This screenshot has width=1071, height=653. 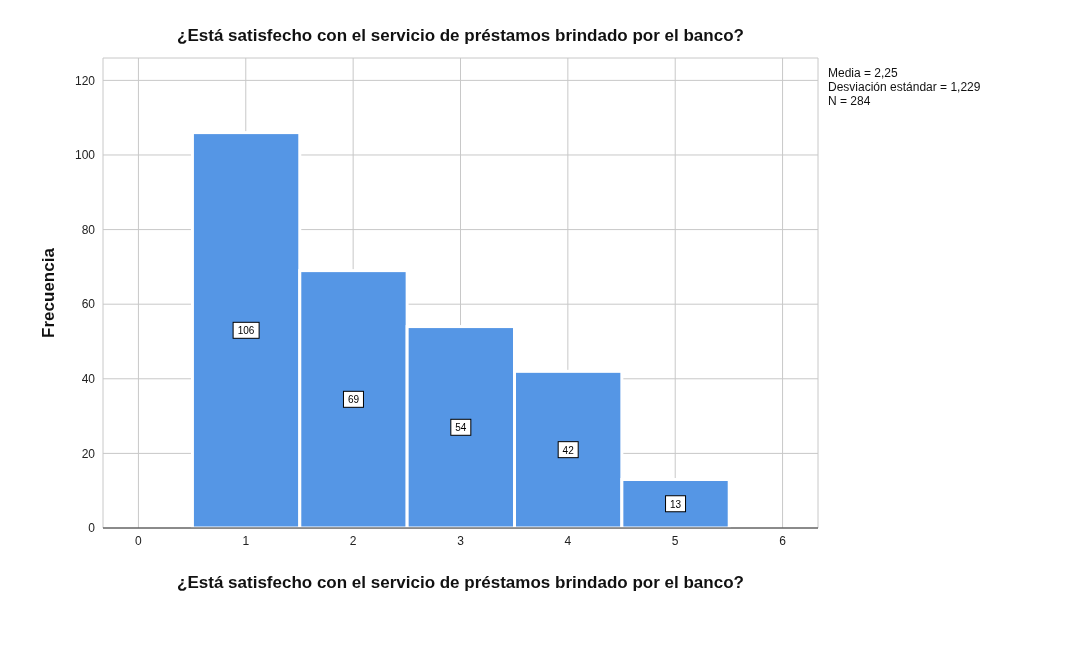 I want to click on data-label: 42, so click(x=568, y=450).